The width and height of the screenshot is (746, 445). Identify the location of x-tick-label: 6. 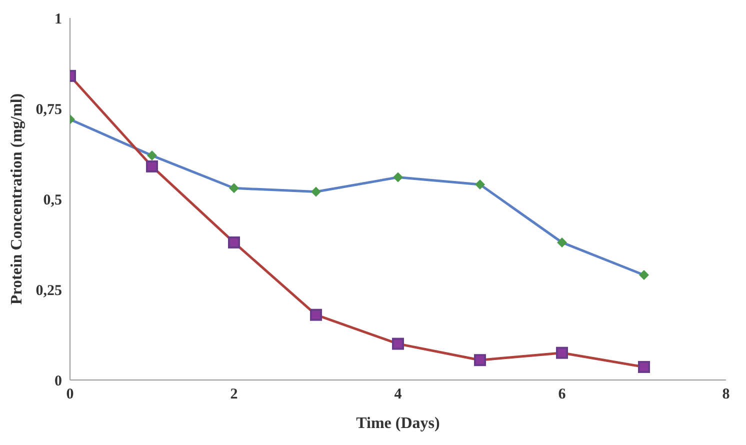
(562, 394).